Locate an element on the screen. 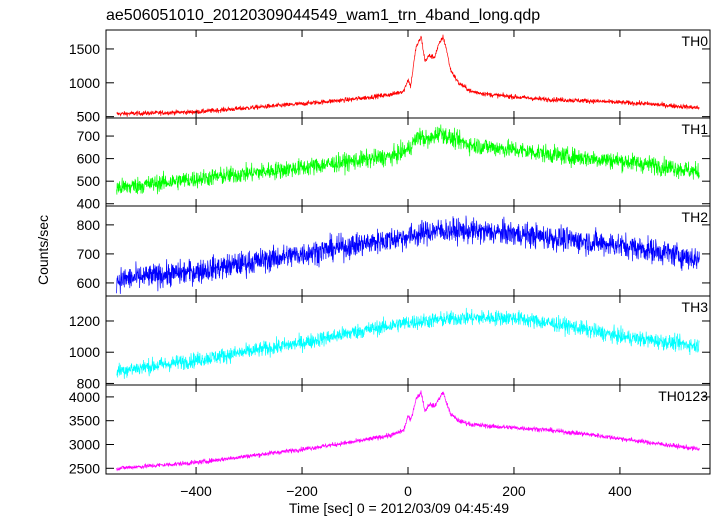 This screenshot has width=717, height=516. x-tick-label: 0 is located at coordinates (408, 491).